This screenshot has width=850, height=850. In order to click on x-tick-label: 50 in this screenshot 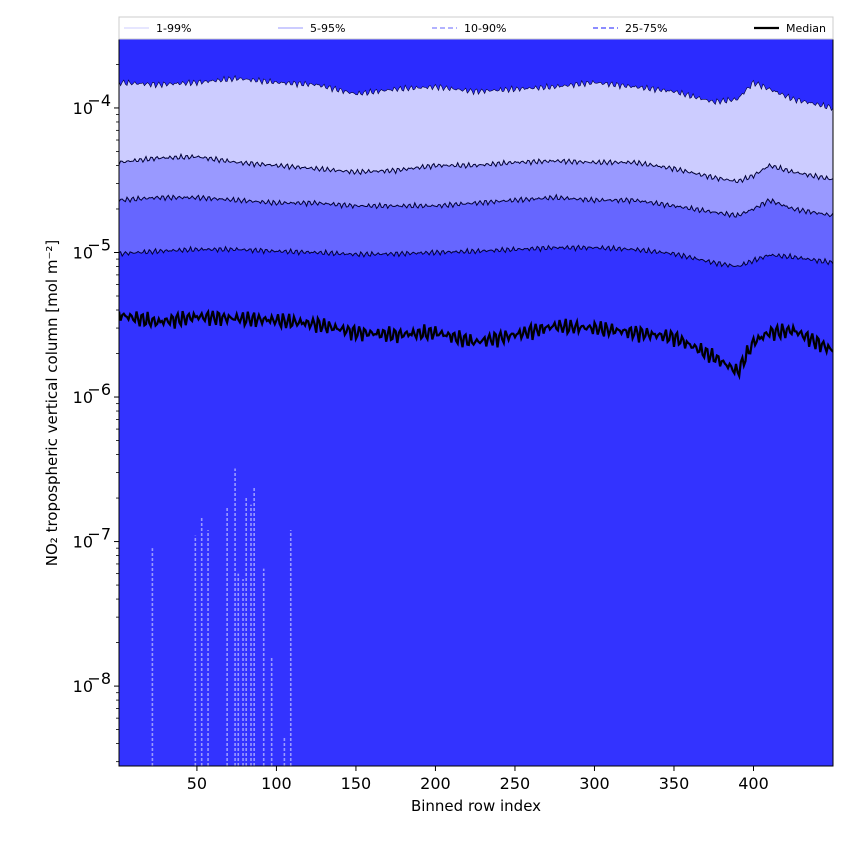, I will do `click(197, 783)`.